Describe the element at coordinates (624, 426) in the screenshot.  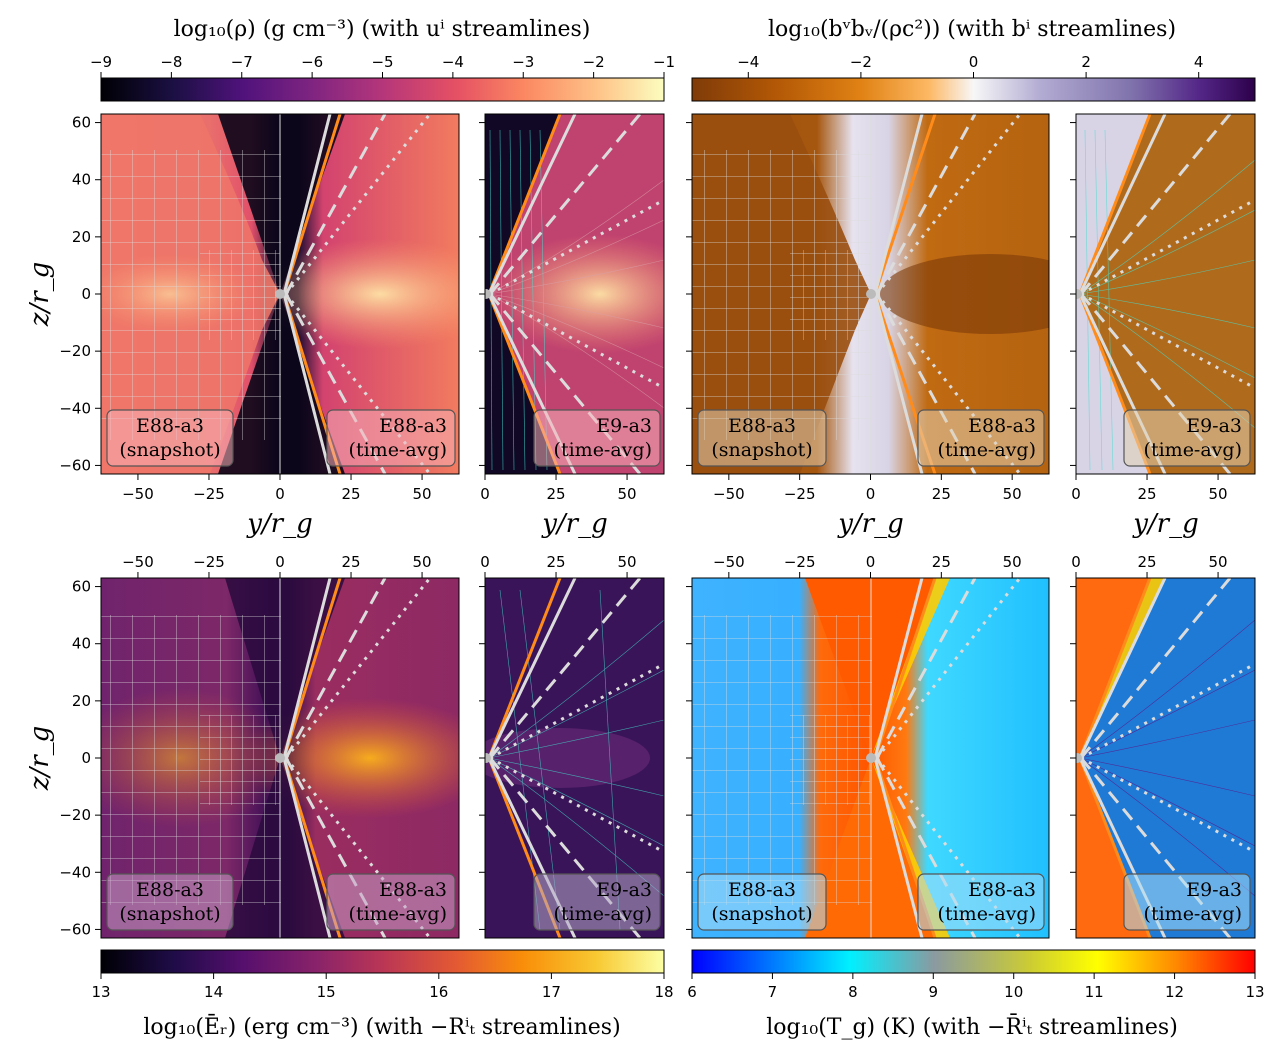
I see `label-rho-e9-model: E9-a3` at that location.